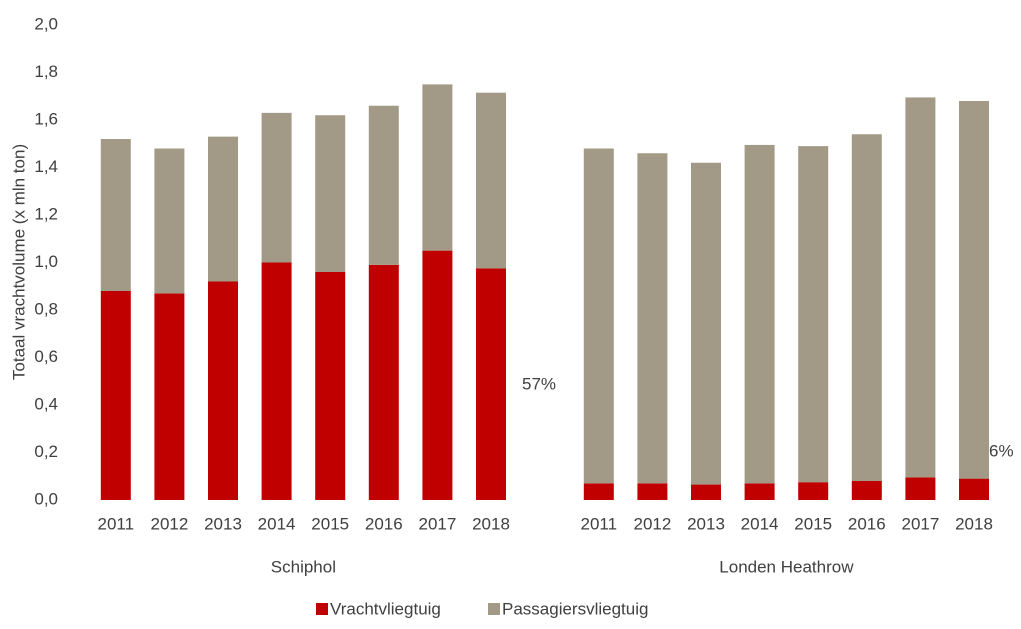  Describe the element at coordinates (786, 566) in the screenshot. I see `group-label: Londen Heathrow` at that location.